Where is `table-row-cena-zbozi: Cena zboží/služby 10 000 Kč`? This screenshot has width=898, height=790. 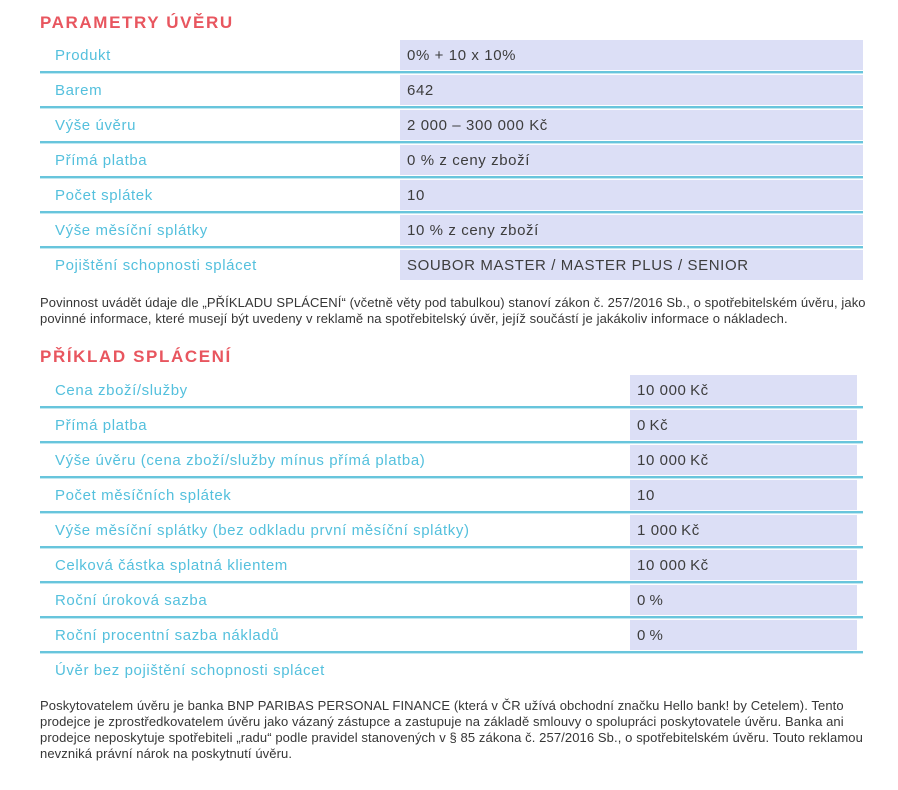 table-row-cena-zbozi: Cena zboží/služby 10 000 Kč is located at coordinates (451, 392).